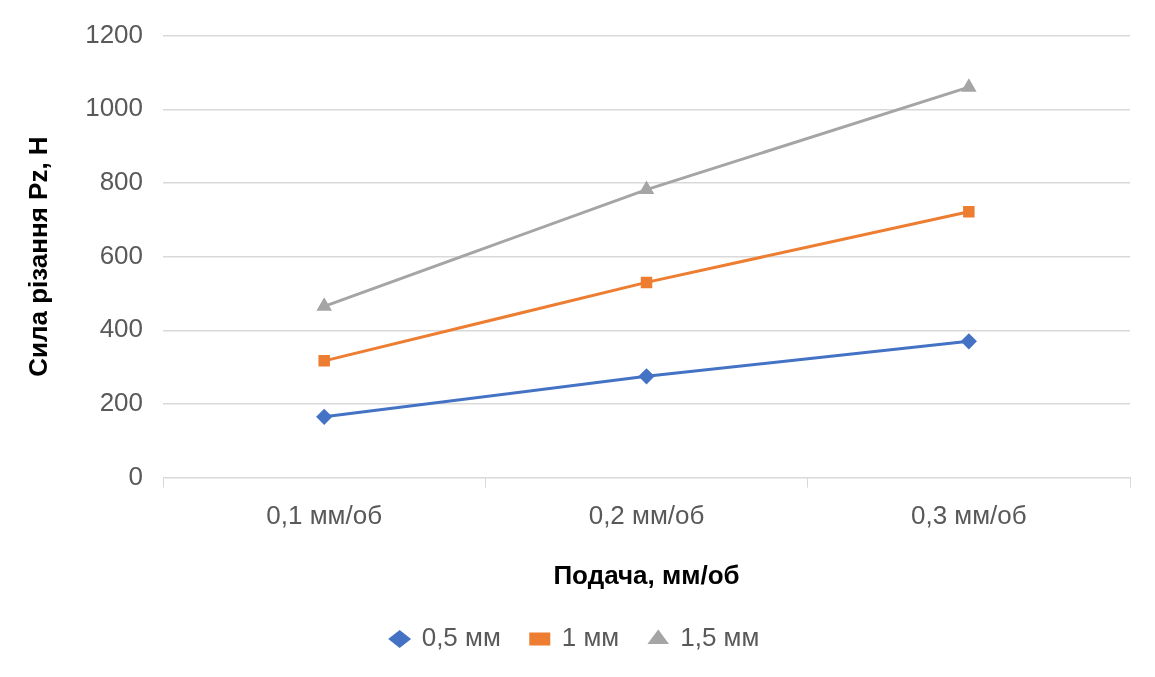  Describe the element at coordinates (646, 515) in the screenshot. I see `x-tick-label: 0,2 мм/об` at that location.